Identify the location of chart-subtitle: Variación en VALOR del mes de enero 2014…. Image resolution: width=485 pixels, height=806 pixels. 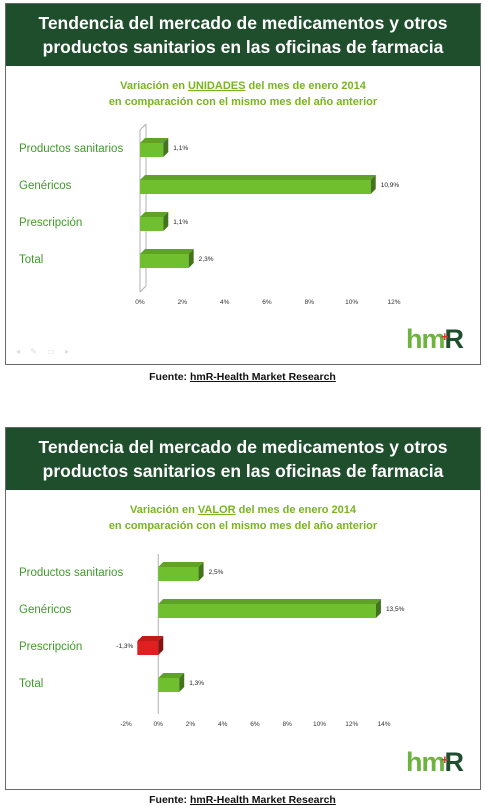
(243, 518).